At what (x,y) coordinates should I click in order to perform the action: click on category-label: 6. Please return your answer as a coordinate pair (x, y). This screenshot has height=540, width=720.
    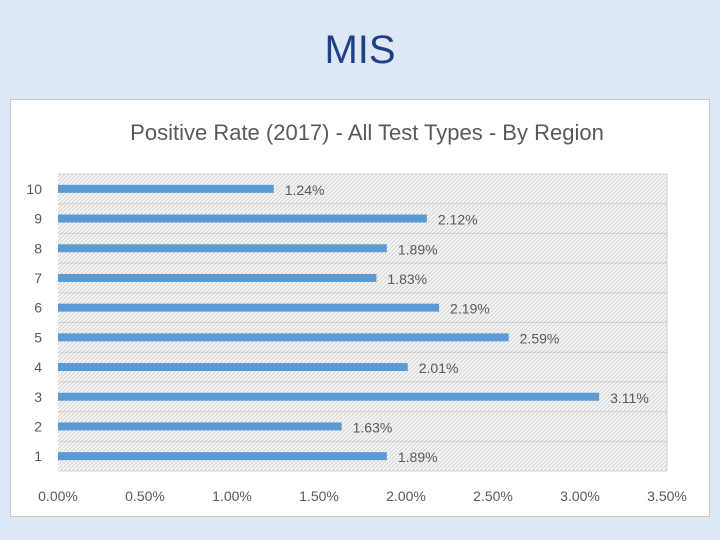
    Looking at the image, I should click on (38, 308).